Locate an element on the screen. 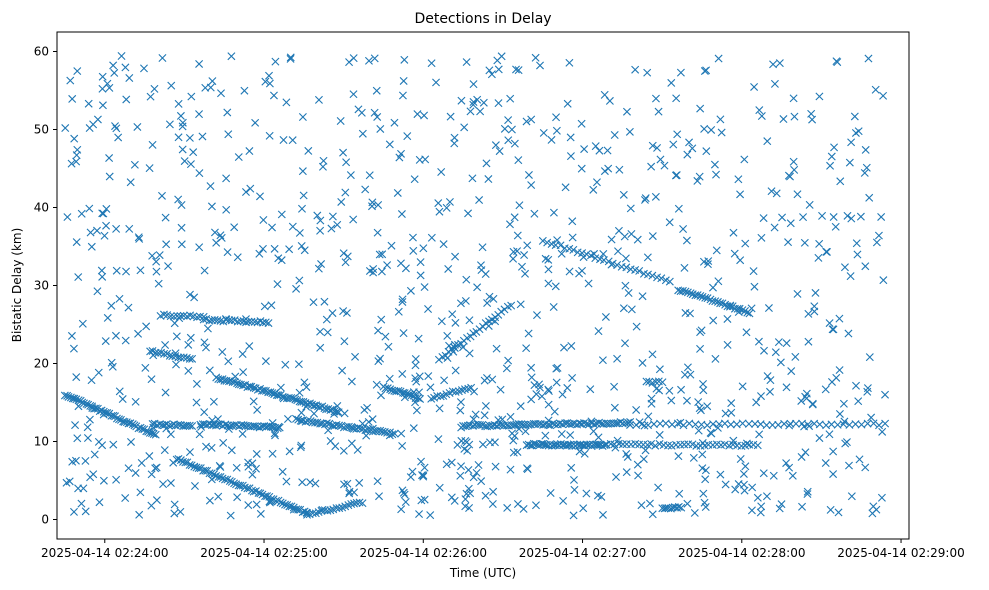 Image resolution: width=989 pixels, height=590 pixels. y-axis-title: Bistatic Delay (km) is located at coordinates (17, 285).